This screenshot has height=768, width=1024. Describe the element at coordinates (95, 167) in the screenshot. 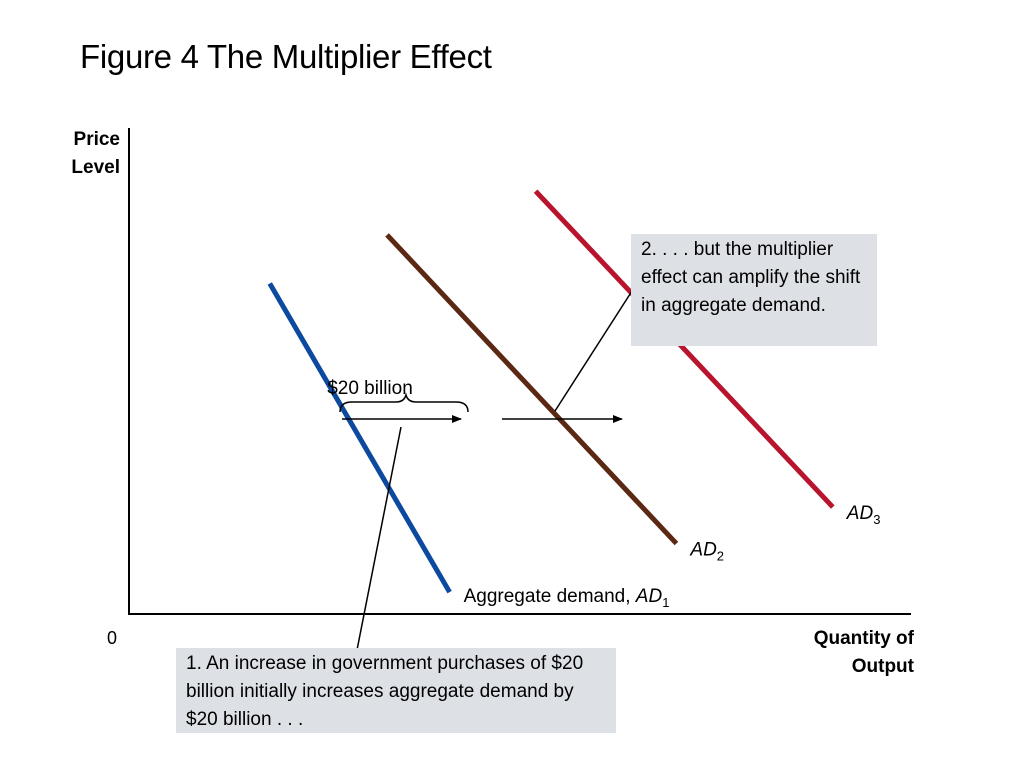

I see `y-axis-label-line-2: Level` at that location.